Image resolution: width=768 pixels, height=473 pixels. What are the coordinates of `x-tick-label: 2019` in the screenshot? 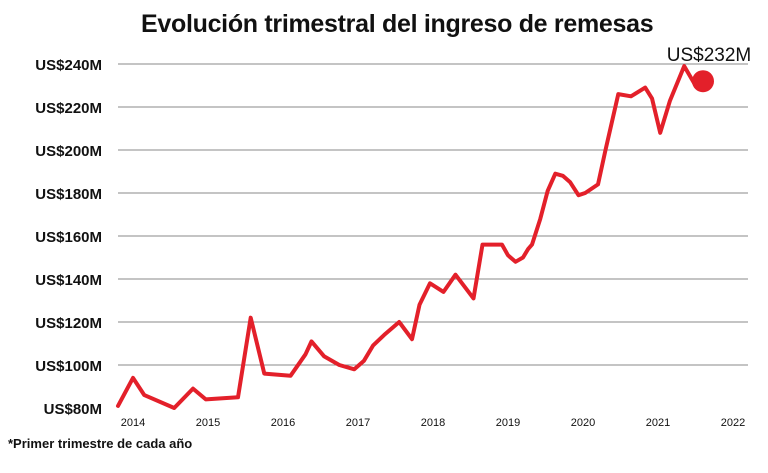 It's located at (508, 423).